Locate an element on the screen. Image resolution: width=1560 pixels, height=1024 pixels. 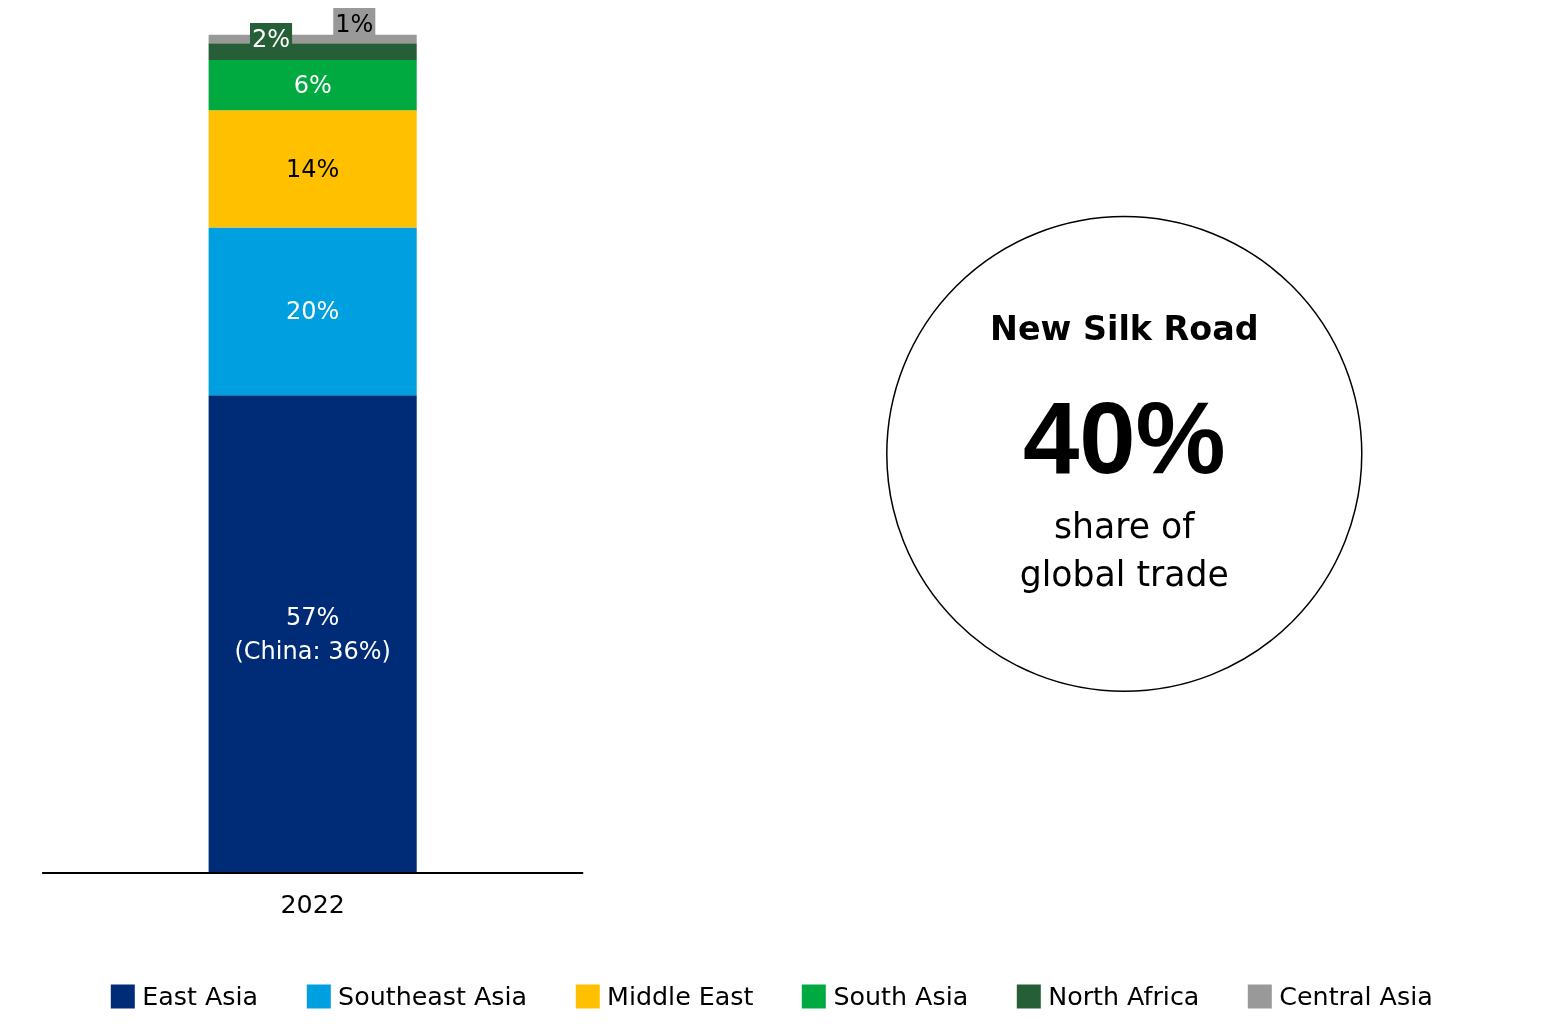
data-label: 1% is located at coordinates (354, 23).